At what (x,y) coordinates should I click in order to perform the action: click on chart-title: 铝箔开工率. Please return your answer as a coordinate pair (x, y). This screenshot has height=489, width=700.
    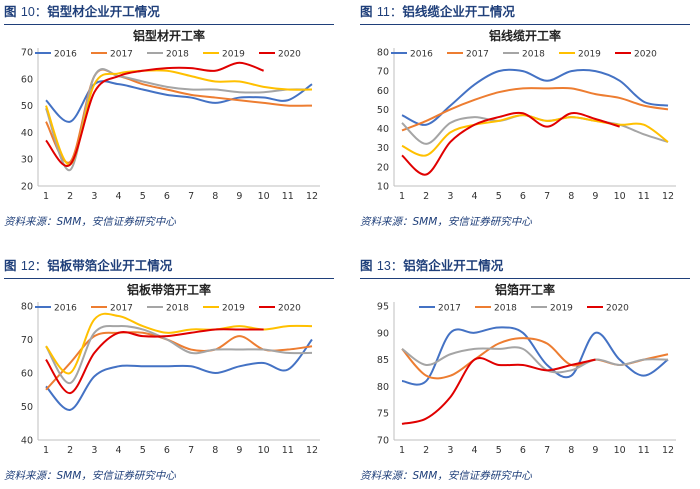
    Looking at the image, I should click on (525, 289).